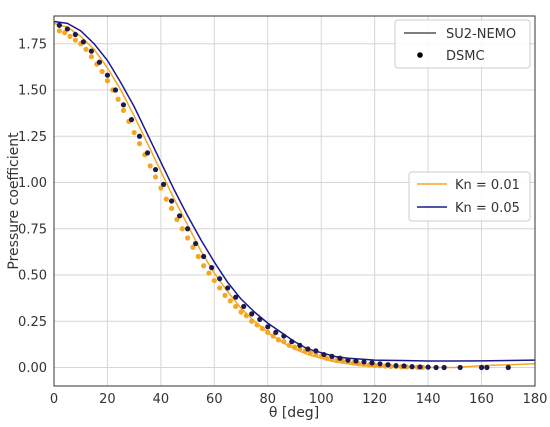 This screenshot has width=550, height=427. Describe the element at coordinates (469, 196) in the screenshot. I see `legend-kn: Kn = 0.01 Kn = 0.05` at that location.